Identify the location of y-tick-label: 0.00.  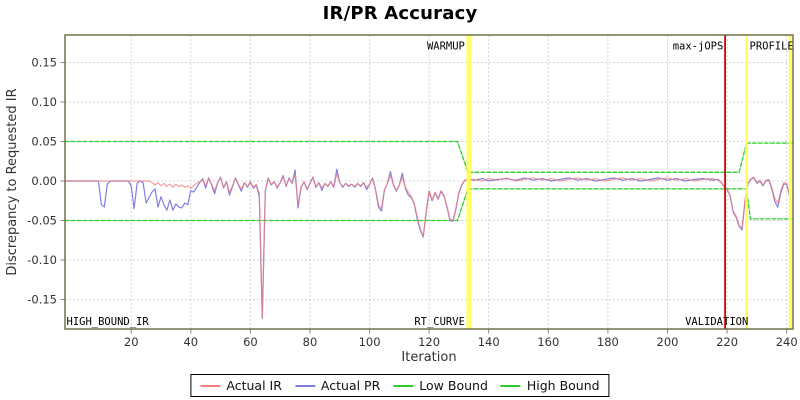
(44, 181).